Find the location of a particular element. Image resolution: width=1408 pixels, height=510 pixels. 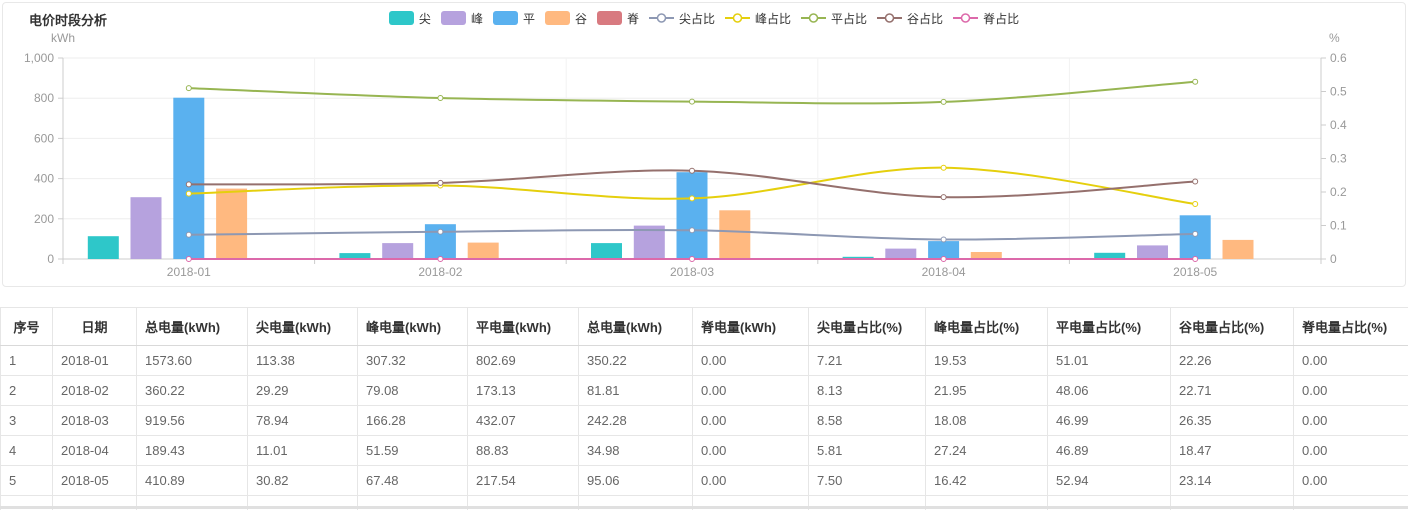

legend-item-平: 平 is located at coordinates (513, 18).